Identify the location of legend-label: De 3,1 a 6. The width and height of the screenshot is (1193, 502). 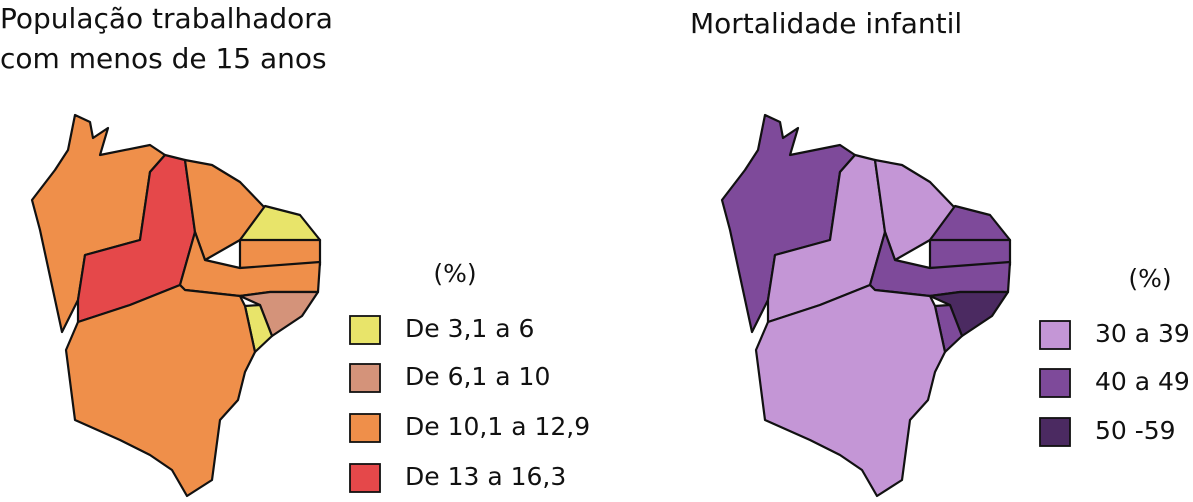
(469, 328).